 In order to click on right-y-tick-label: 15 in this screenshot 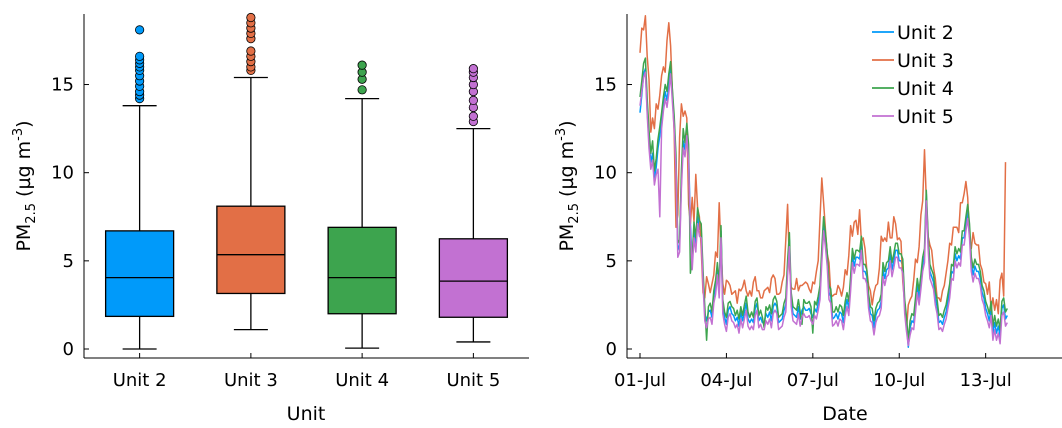, I will do `click(605, 85)`.